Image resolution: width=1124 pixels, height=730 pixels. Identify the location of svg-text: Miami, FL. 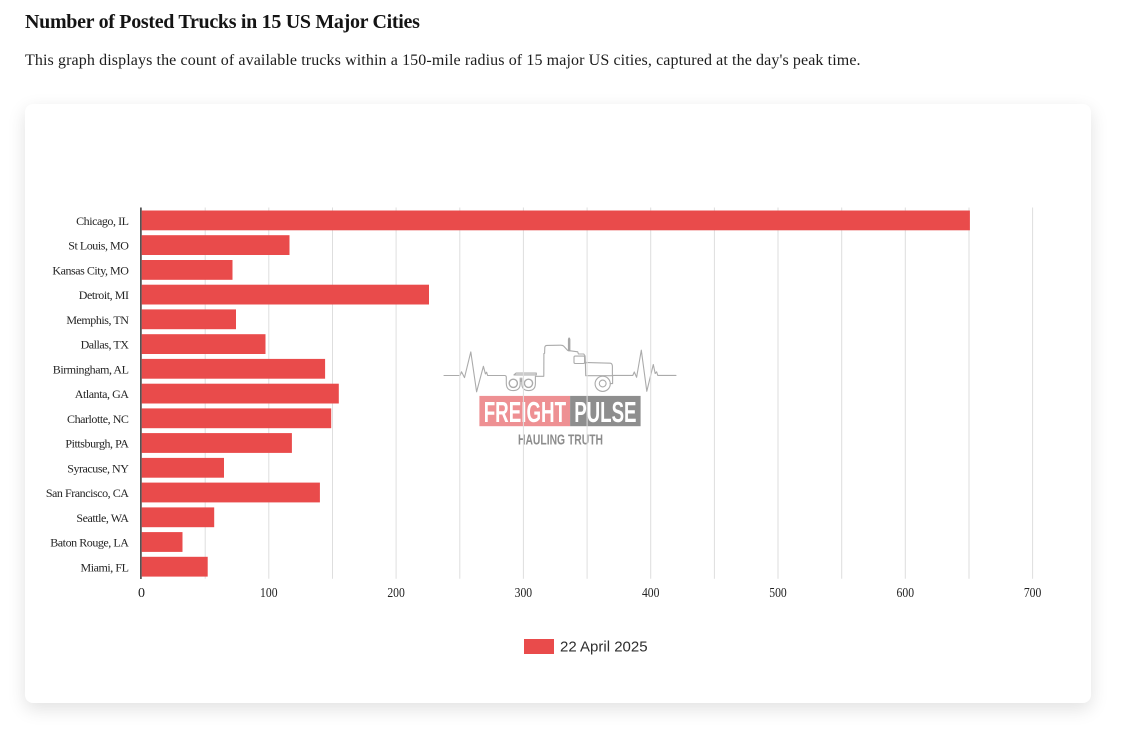
(105, 567).